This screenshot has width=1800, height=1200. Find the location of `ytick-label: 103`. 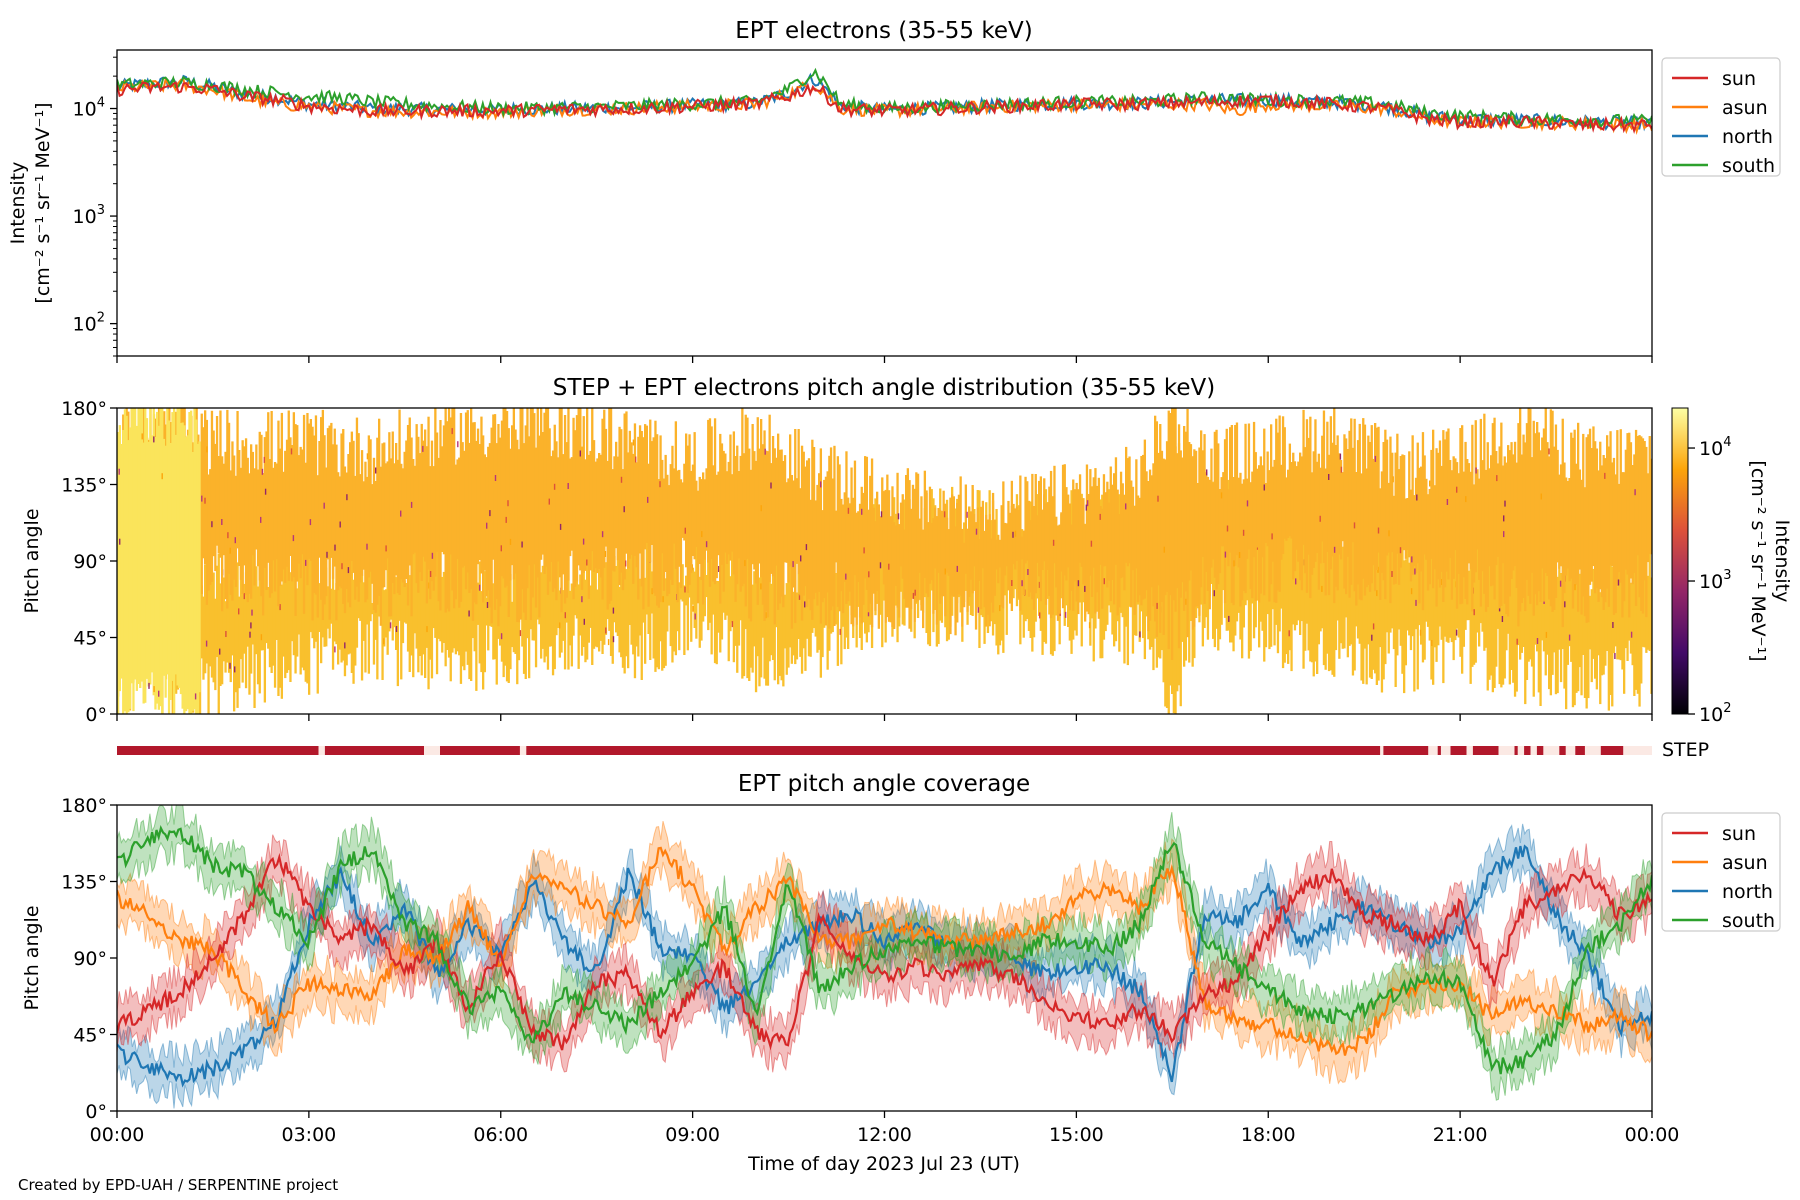

ytick-label: 103 is located at coordinates (89, 215).